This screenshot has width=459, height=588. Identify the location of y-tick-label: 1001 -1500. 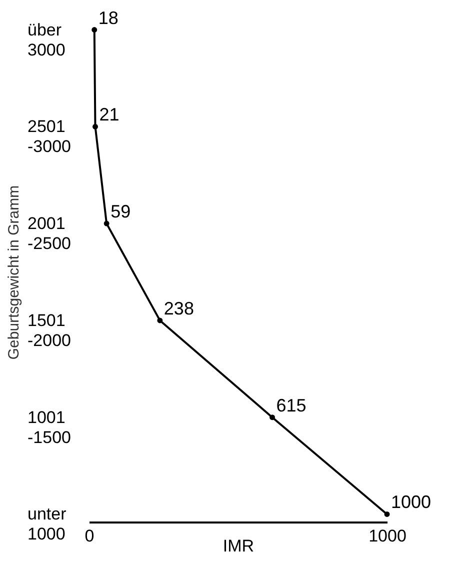
(49, 427).